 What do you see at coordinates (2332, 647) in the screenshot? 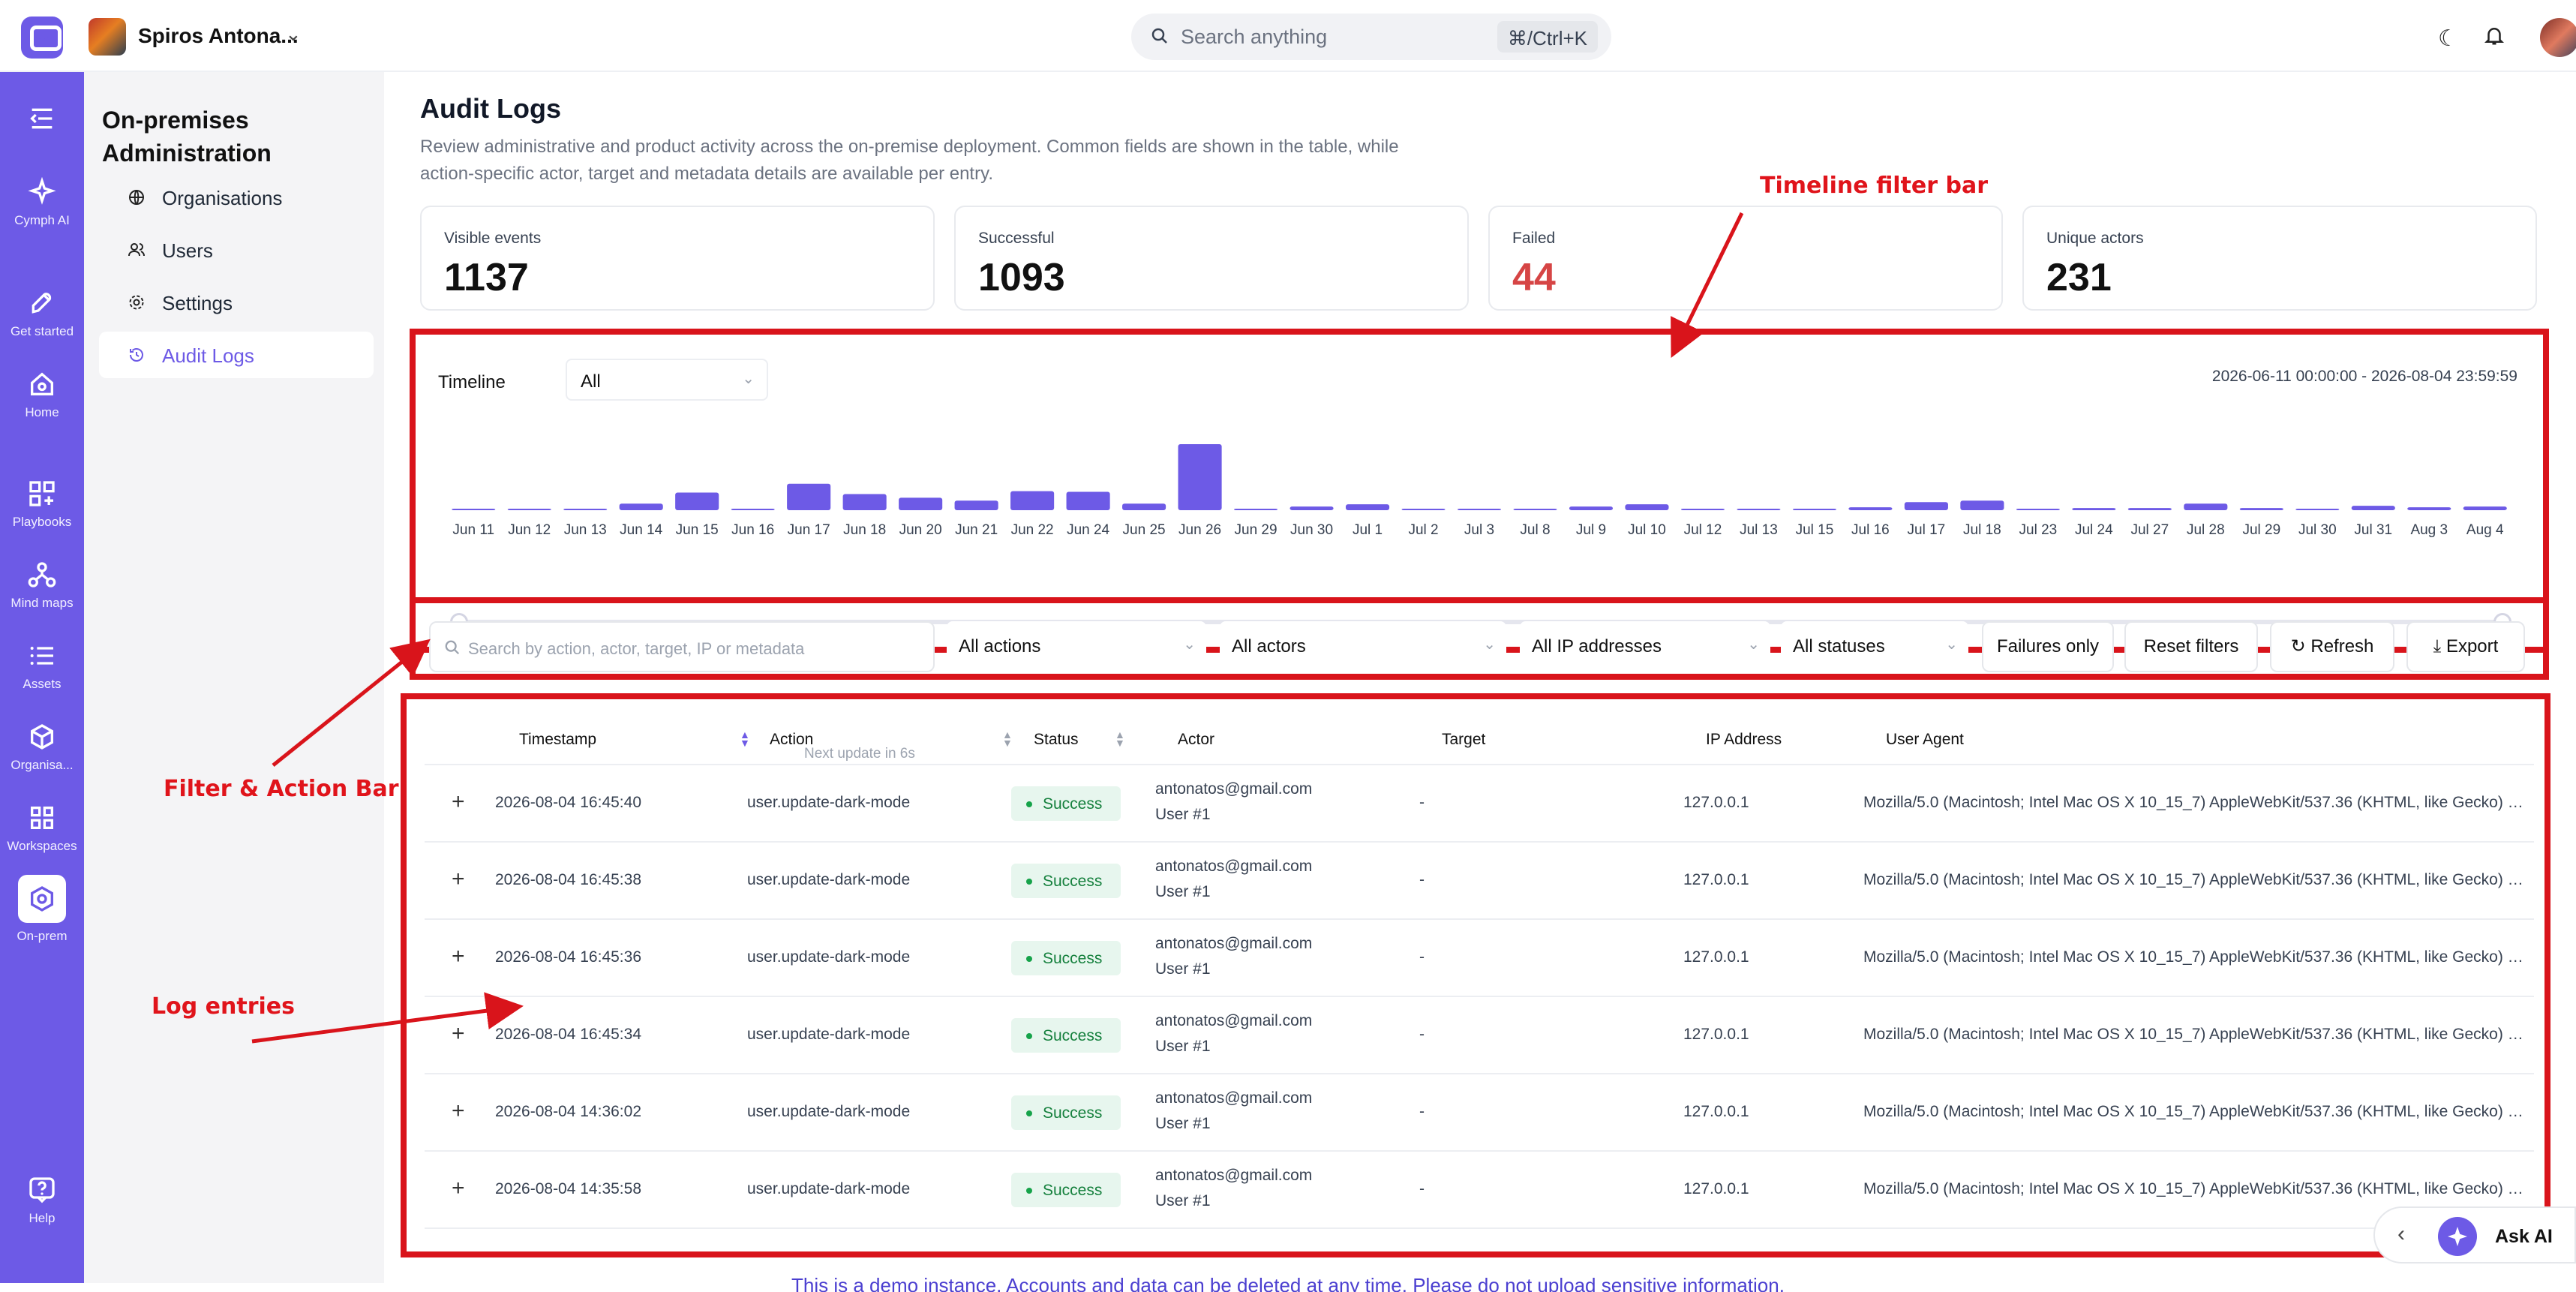
I see `refresh-button: ↻ Refresh` at bounding box center [2332, 647].